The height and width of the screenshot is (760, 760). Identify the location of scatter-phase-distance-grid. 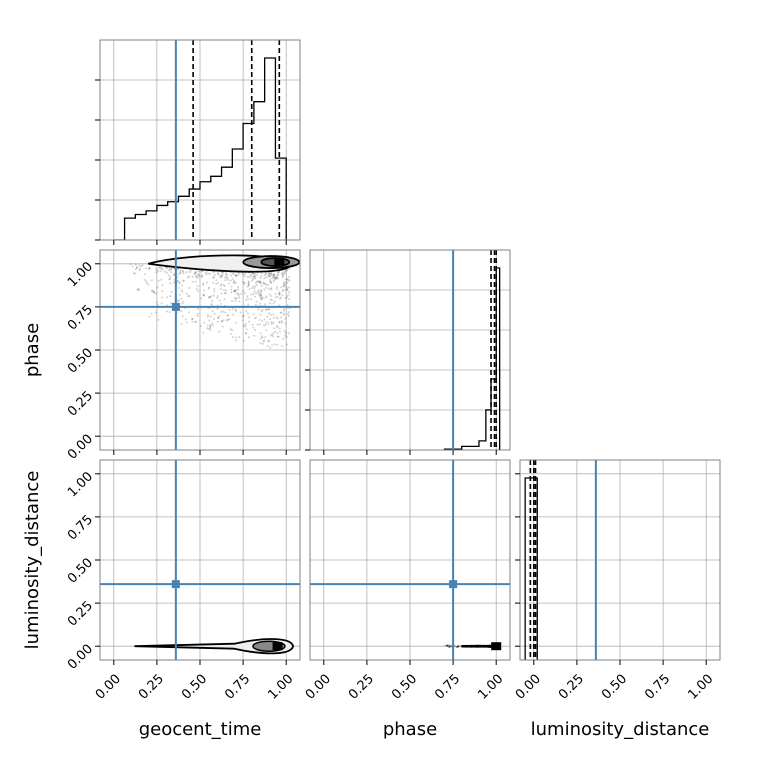
(410, 560).